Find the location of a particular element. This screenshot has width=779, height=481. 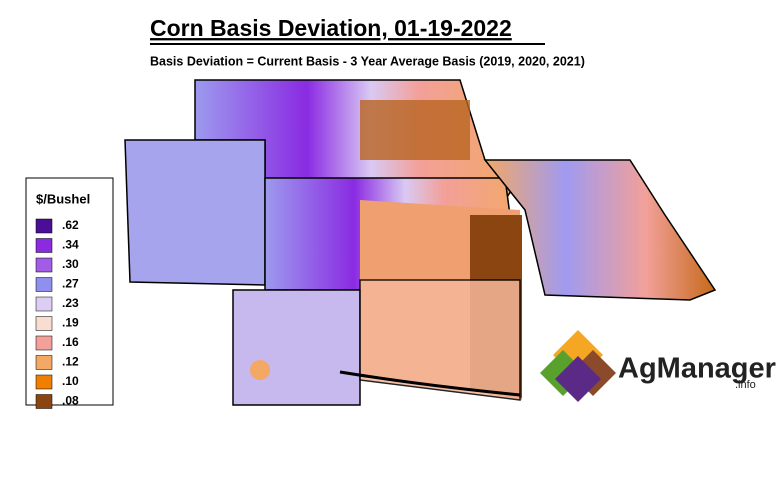

legend-label: .08 is located at coordinates (70, 401).